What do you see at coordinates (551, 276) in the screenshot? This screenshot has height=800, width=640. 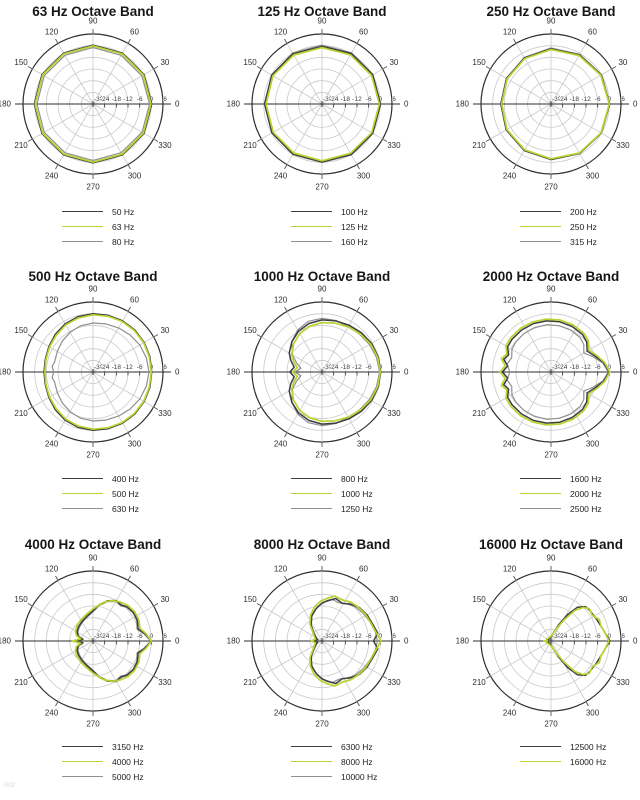 I see `chart-title: 2000 Hz Octave Band` at bounding box center [551, 276].